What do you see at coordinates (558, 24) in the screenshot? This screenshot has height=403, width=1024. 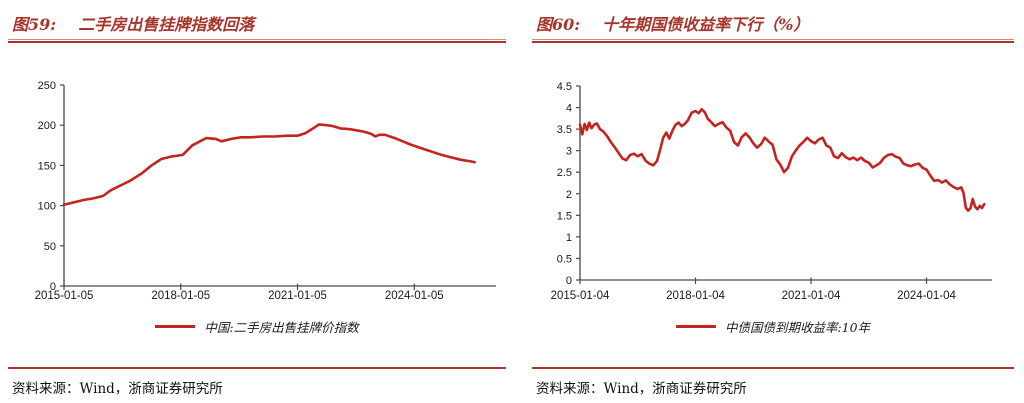 I see `figure-60-number: 图60:` at bounding box center [558, 24].